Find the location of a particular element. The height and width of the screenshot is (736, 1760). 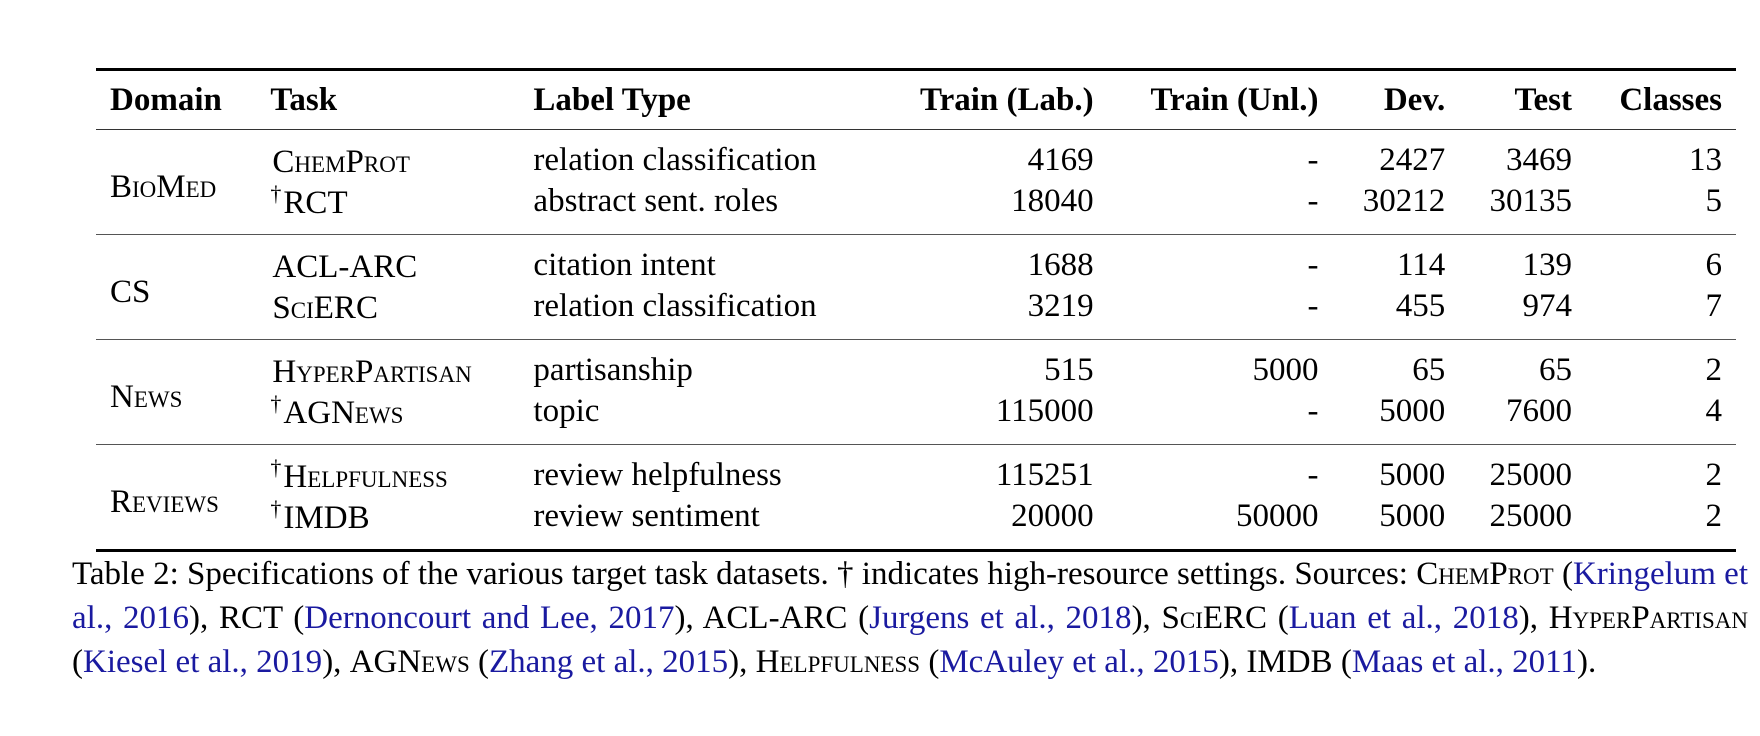

cell-train-labeled: 115251 is located at coordinates (1044, 475).